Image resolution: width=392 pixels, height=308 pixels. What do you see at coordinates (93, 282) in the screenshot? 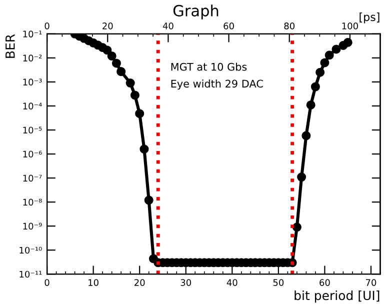
I see `x-tick-label: 10` at bounding box center [93, 282].